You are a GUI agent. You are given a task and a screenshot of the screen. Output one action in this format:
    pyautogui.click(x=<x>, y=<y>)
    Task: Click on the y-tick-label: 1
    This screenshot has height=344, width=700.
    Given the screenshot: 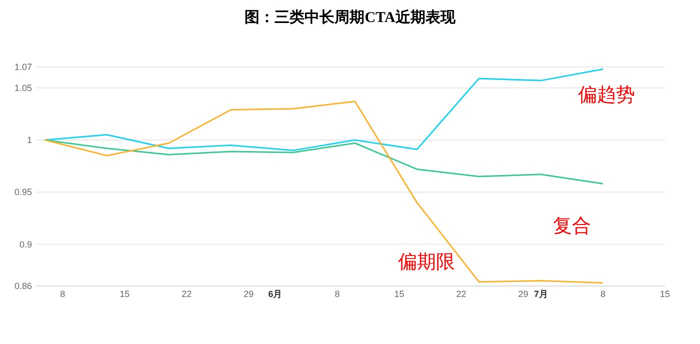 What is the action you would take?
    pyautogui.click(x=29, y=140)
    